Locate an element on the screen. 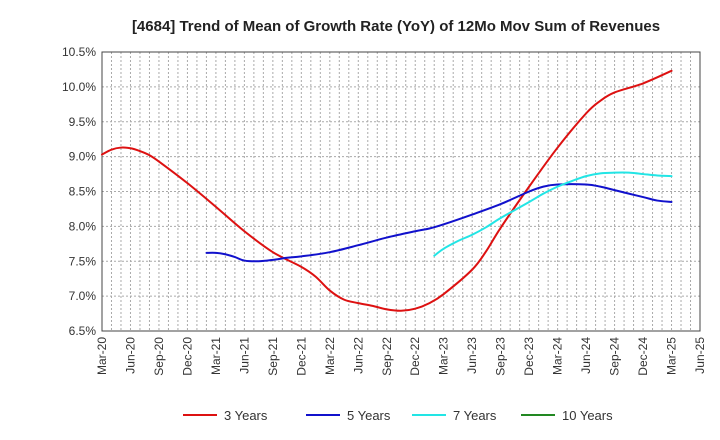 Image resolution: width=720 pixels, height=440 pixels. x-tick-label: Jun-24 is located at coordinates (586, 355).